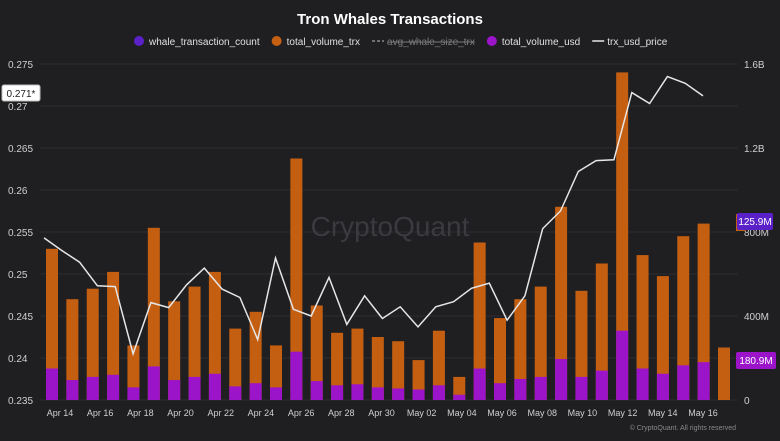 The image size is (780, 441). I want to click on legend-item: avg_whale_size_trx, so click(423, 42).